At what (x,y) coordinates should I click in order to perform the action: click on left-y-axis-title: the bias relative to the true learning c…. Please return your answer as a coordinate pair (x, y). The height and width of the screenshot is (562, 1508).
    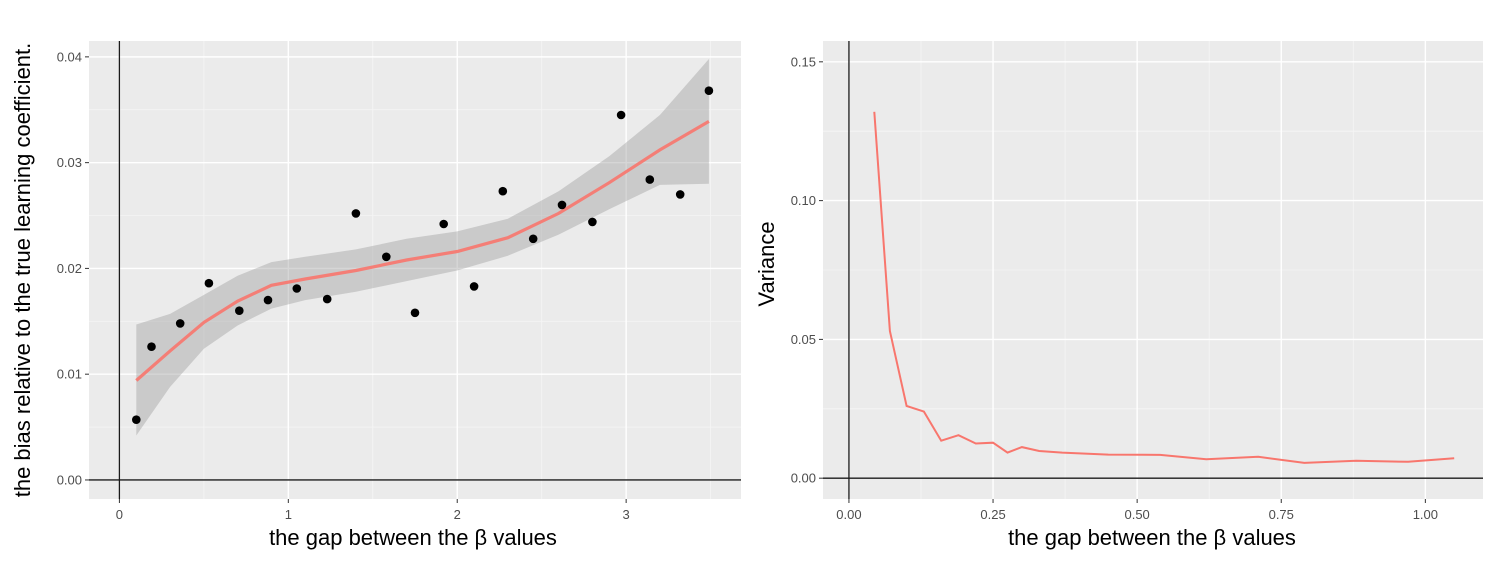
    Looking at the image, I should click on (22, 270).